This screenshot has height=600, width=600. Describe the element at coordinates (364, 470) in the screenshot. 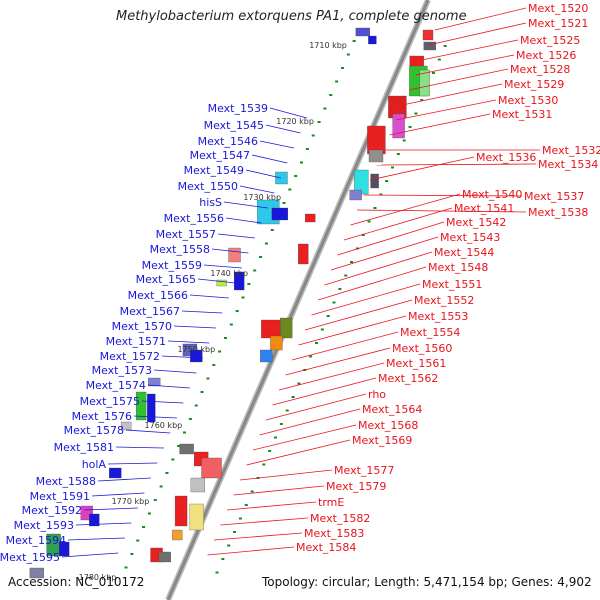

I see `gene-label-right: Mext_1577` at that location.